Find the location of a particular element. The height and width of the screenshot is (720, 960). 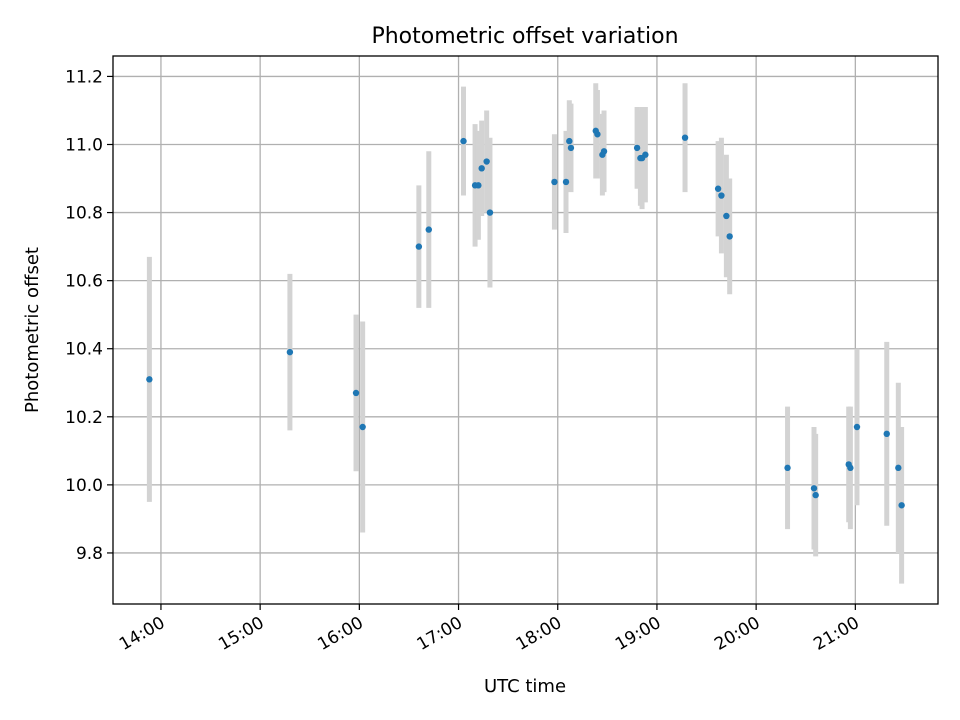

y-axis-ticks: 9.8 10.0 10.2 10.4 10.6 10.8 11.0 11.2 is located at coordinates (89, 315).